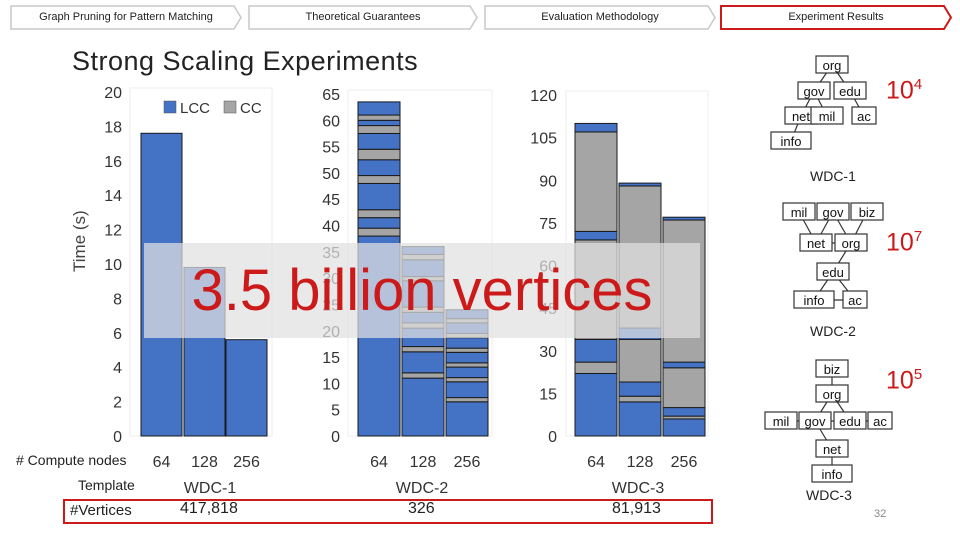  I want to click on template-graph-wdc-1: org gov edu net mil ac info, so click(823, 102).